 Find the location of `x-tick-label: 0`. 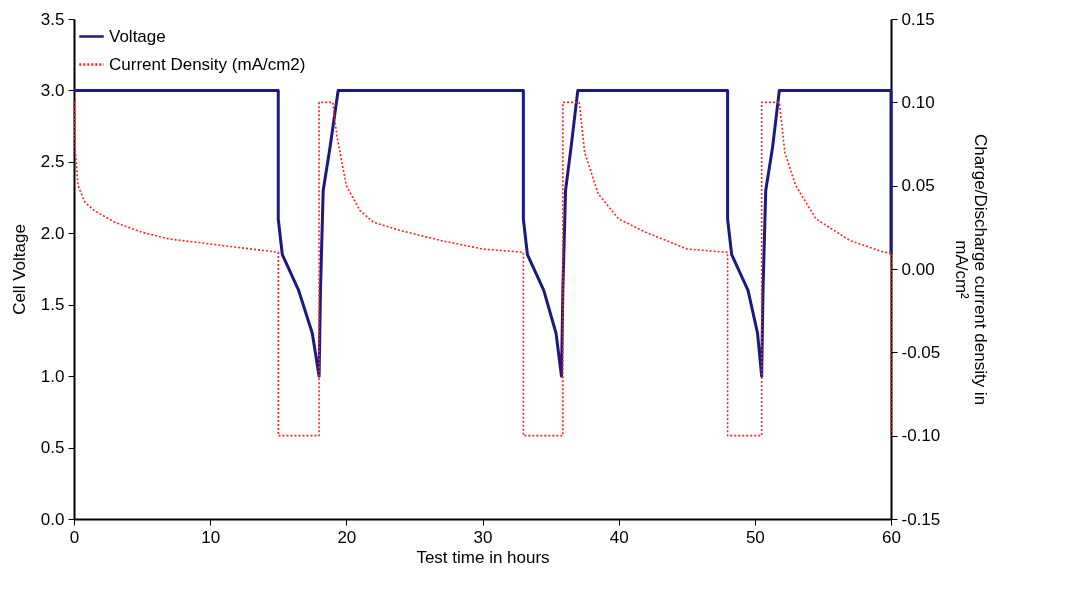

x-tick-label: 0 is located at coordinates (74, 537).